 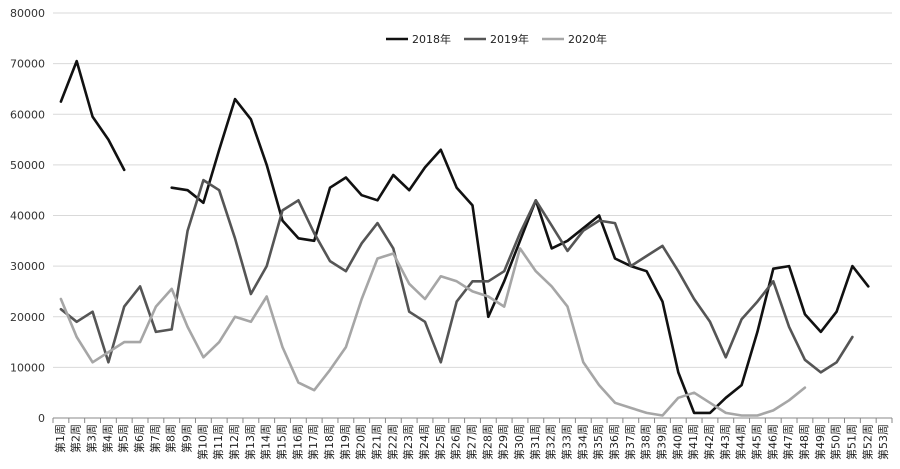 I want to click on x-tick-label: 第17周, so click(x=313, y=442).